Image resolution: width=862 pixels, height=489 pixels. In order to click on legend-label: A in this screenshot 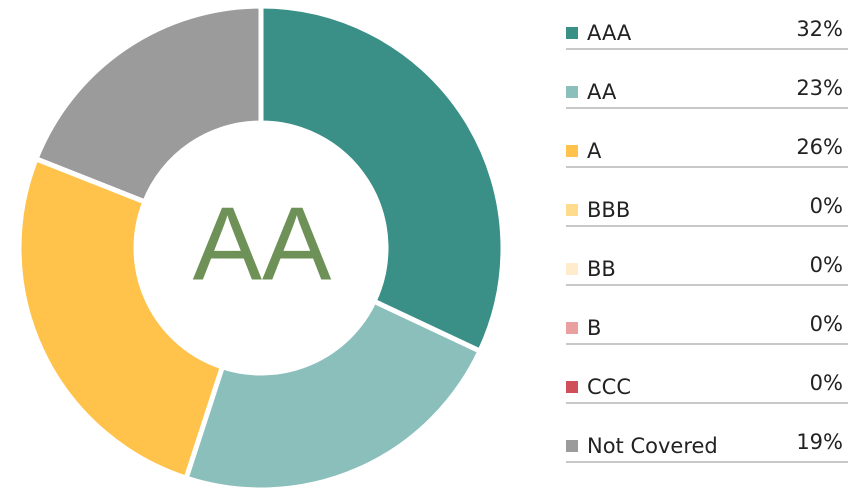, I will do `click(594, 151)`.